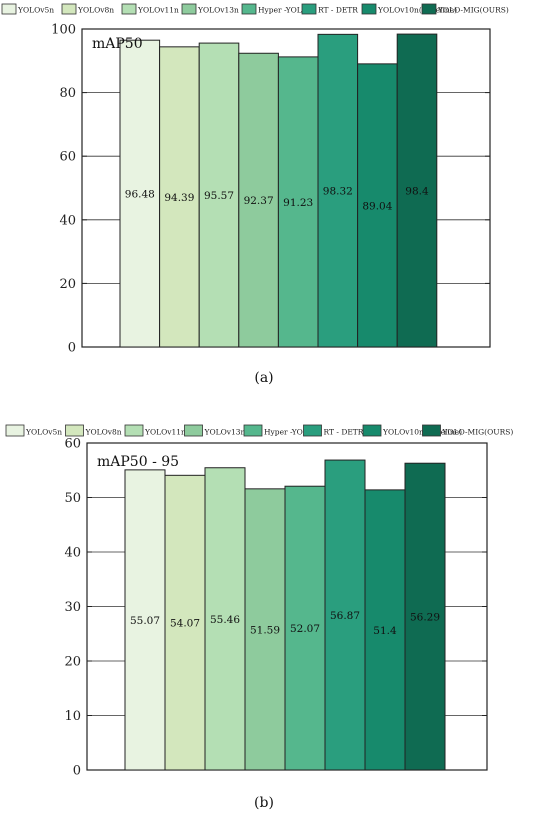 This screenshot has height=817, width=550. What do you see at coordinates (138, 462) in the screenshot?
I see `chart-title: mAP50 - 95` at bounding box center [138, 462].